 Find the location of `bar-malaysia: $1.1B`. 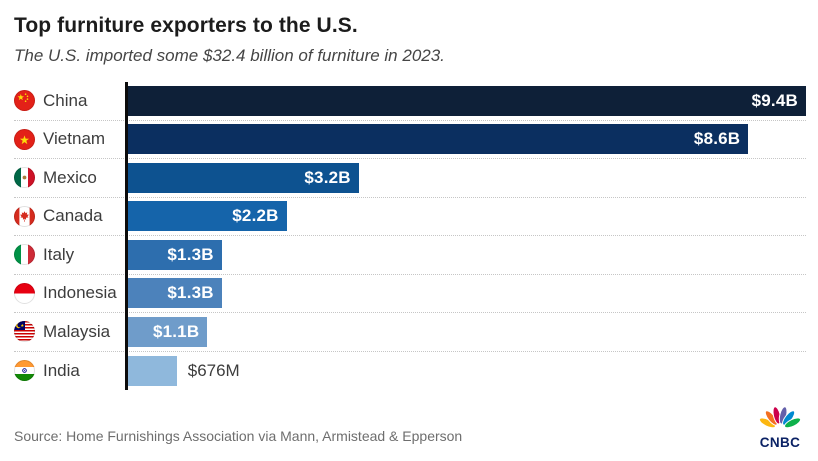

bar-malaysia: $1.1B is located at coordinates (168, 331).